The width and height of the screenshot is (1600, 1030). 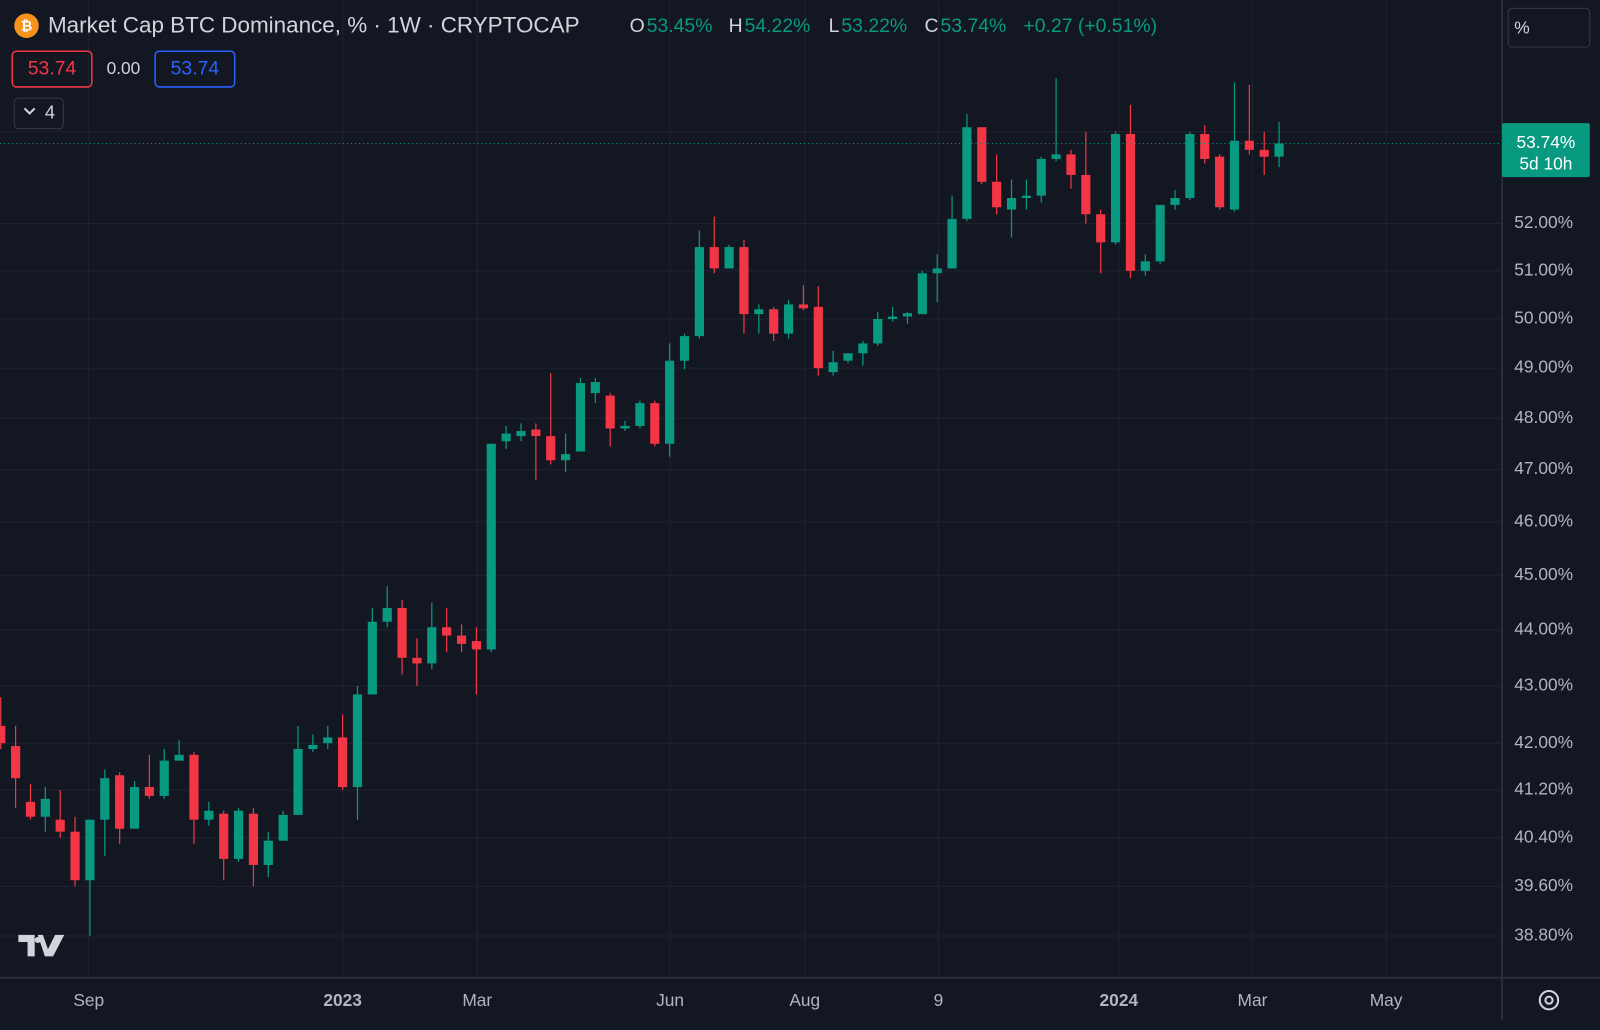 What do you see at coordinates (1543, 269) in the screenshot?
I see `y-tick-label: 51.00%` at bounding box center [1543, 269].